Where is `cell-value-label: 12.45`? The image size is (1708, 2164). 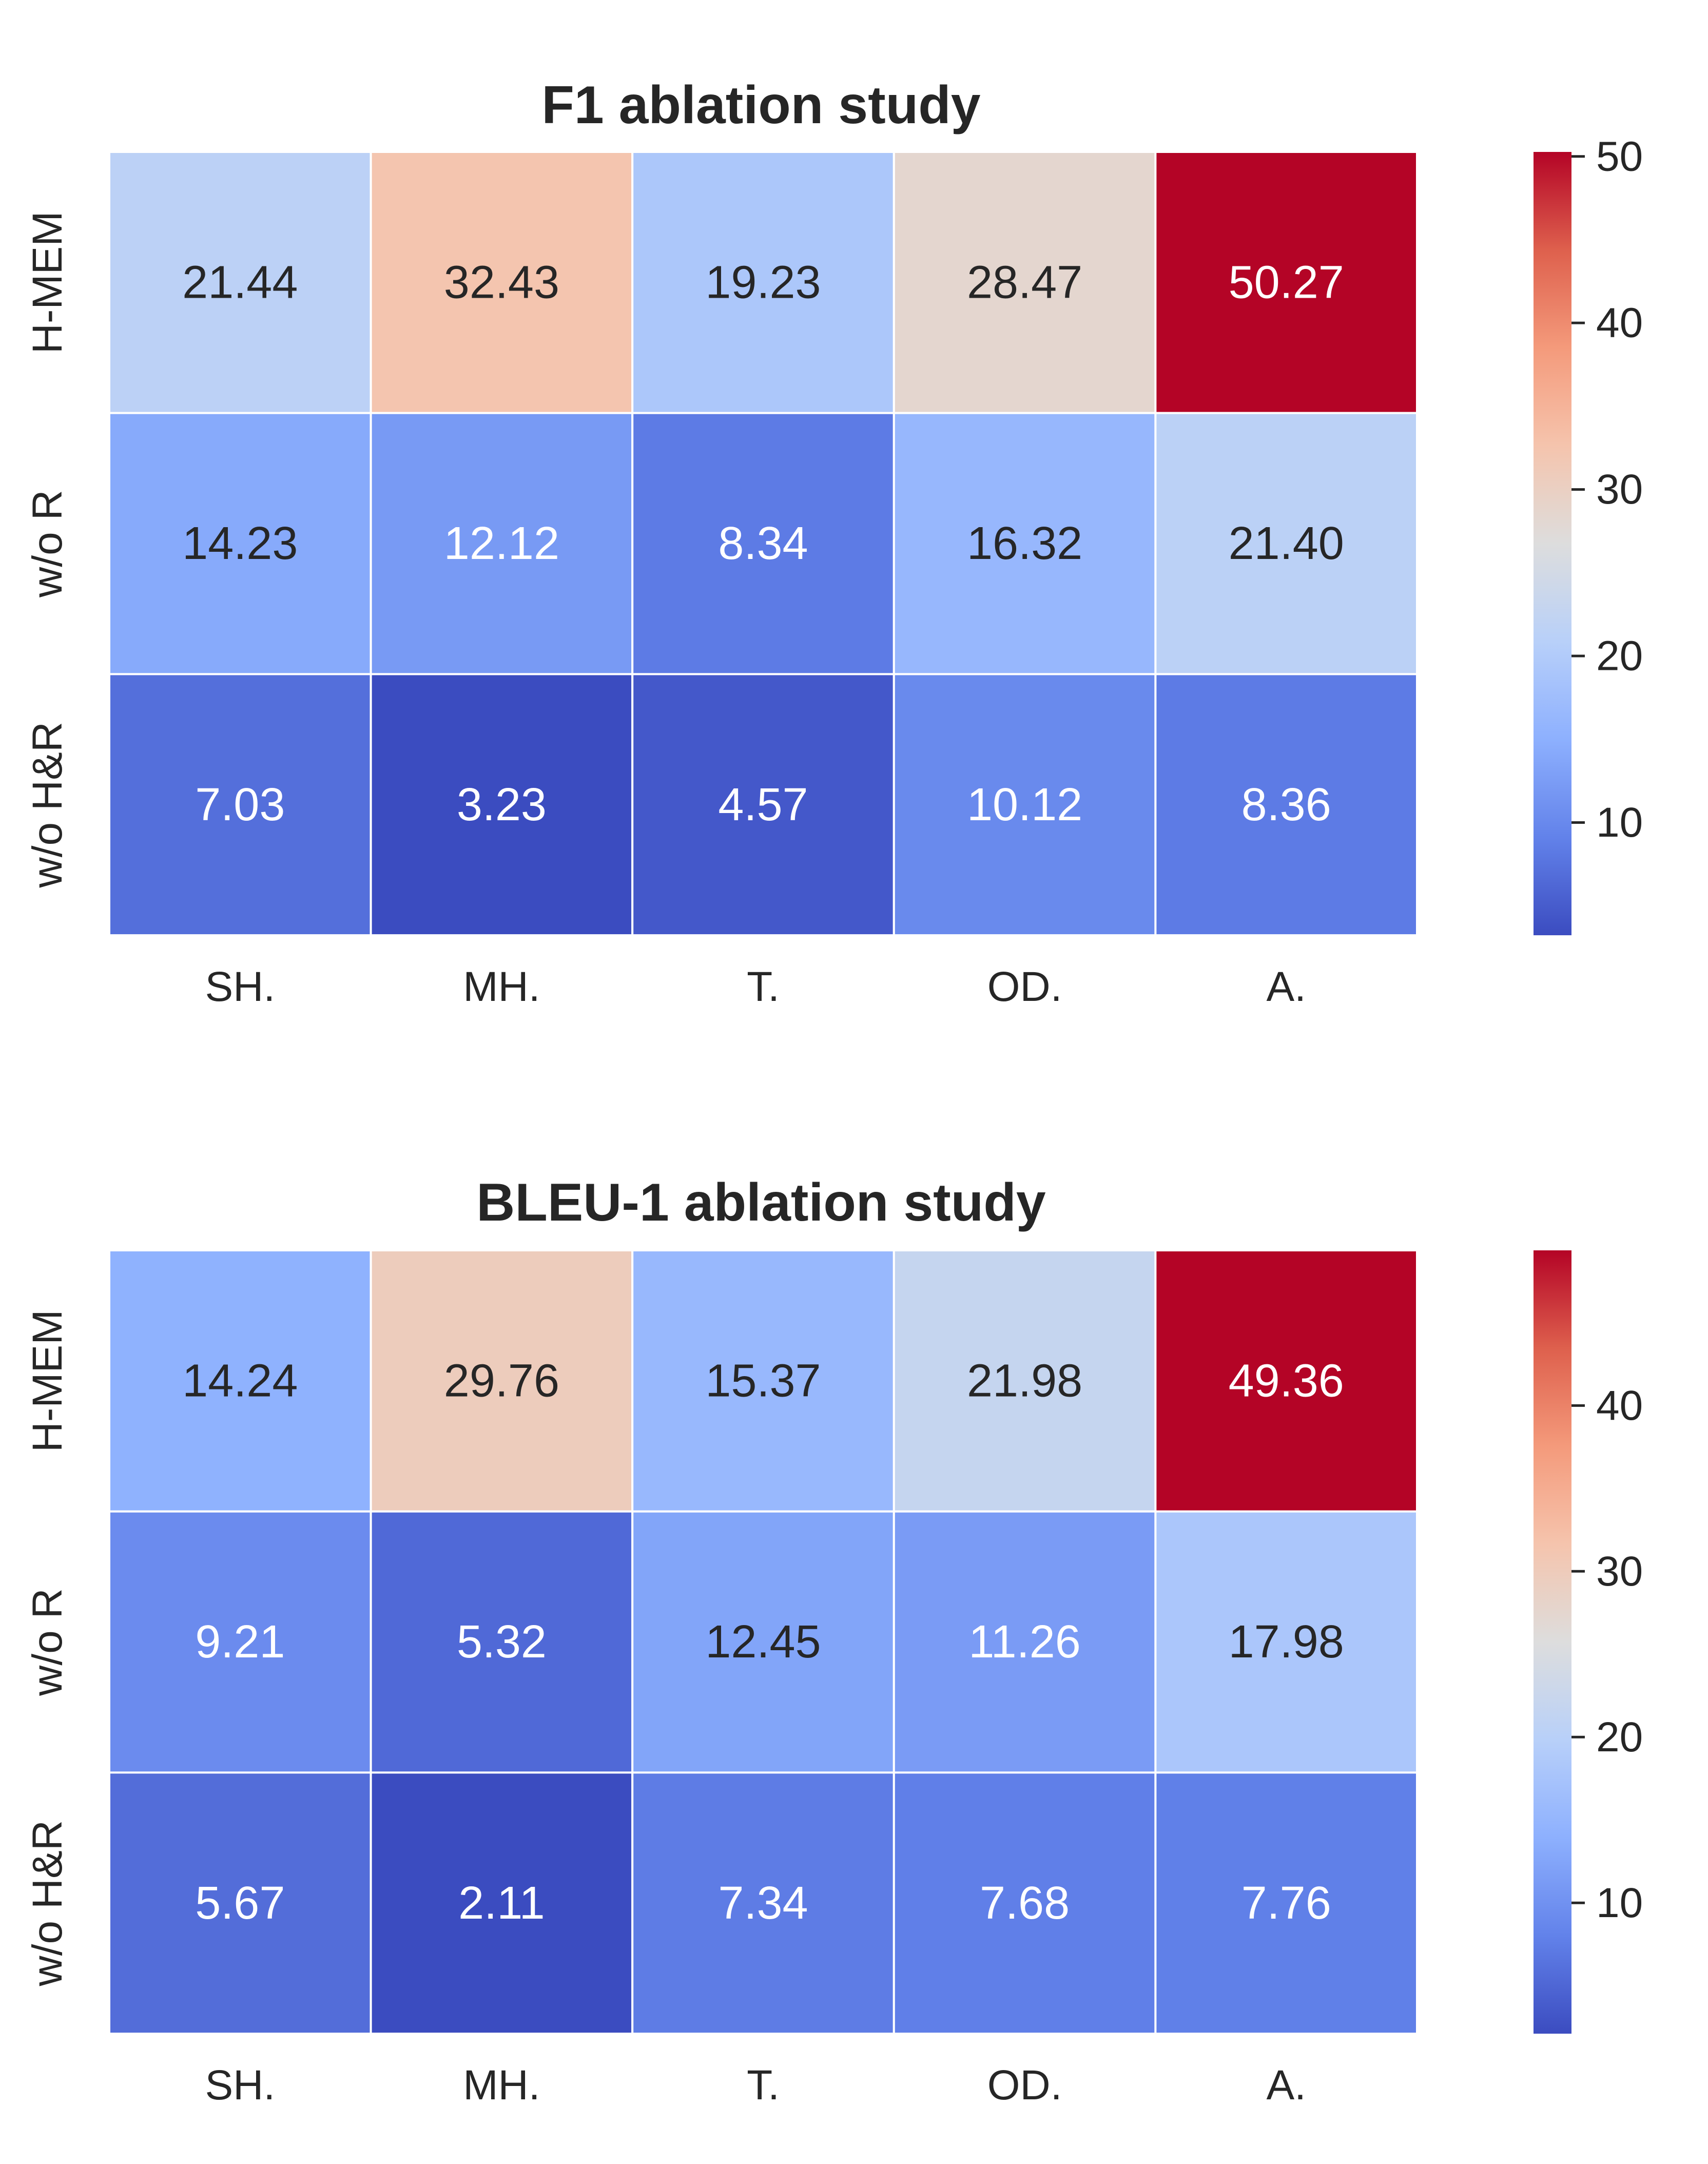
cell-value-label: 12.45 is located at coordinates (763, 1642).